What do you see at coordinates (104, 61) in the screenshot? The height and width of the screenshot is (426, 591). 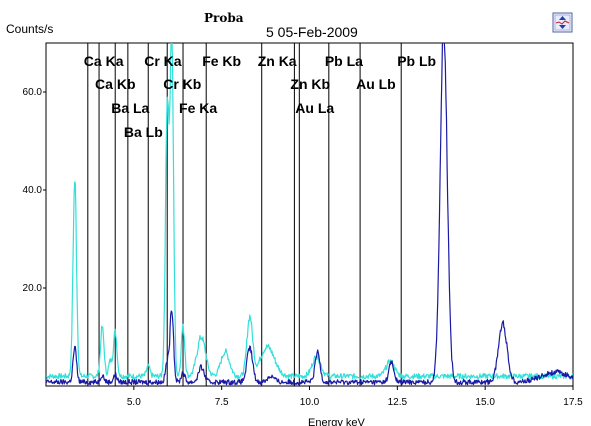 I see `element-label: Ca Ka` at bounding box center [104, 61].